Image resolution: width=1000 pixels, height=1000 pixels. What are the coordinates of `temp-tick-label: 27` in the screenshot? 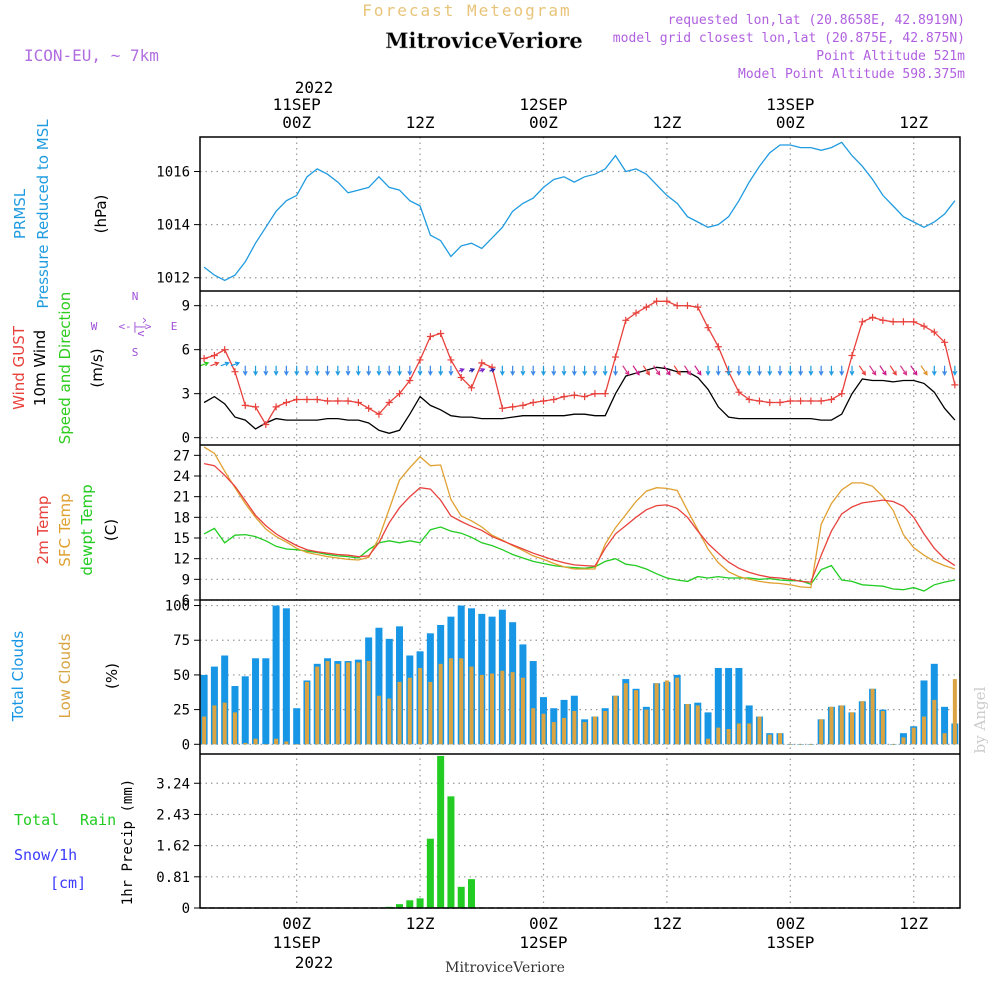 It's located at (181, 456).